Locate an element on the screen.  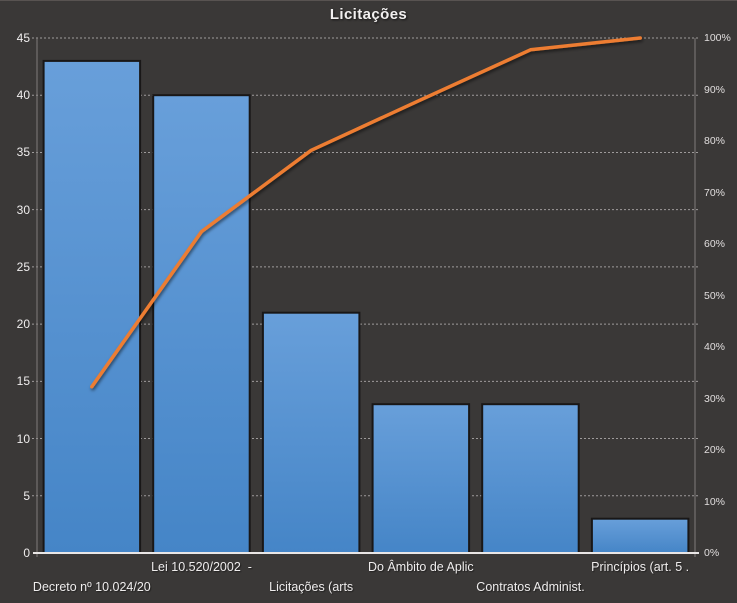
left-axis-tick-label: 35 is located at coordinates (23, 152).